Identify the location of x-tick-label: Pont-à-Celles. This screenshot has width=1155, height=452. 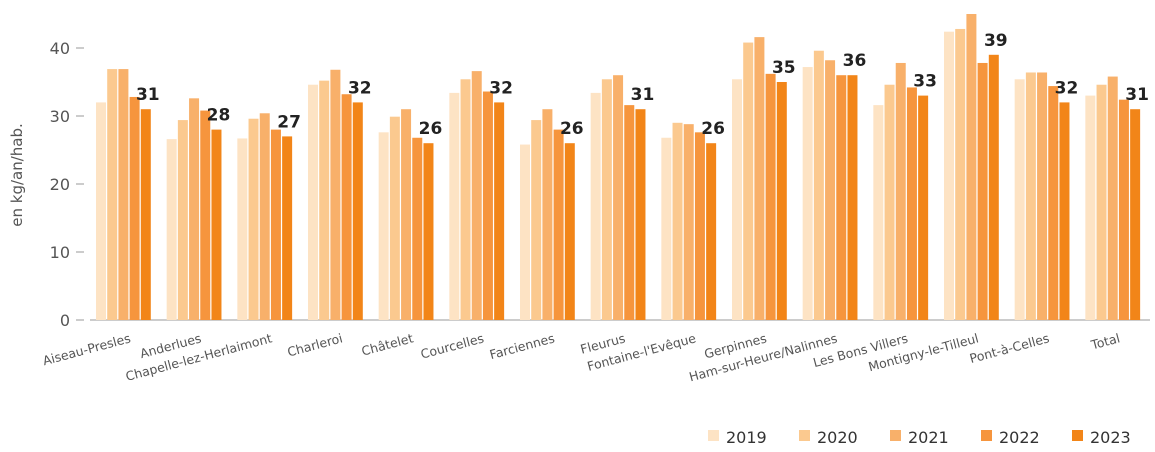
(1009, 348).